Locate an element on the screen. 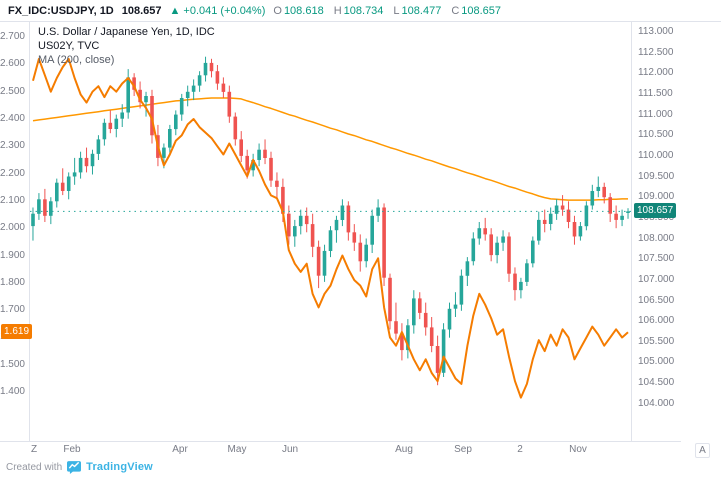 The width and height of the screenshot is (721, 477). close-readout: C 108.657 is located at coordinates (476, 10).